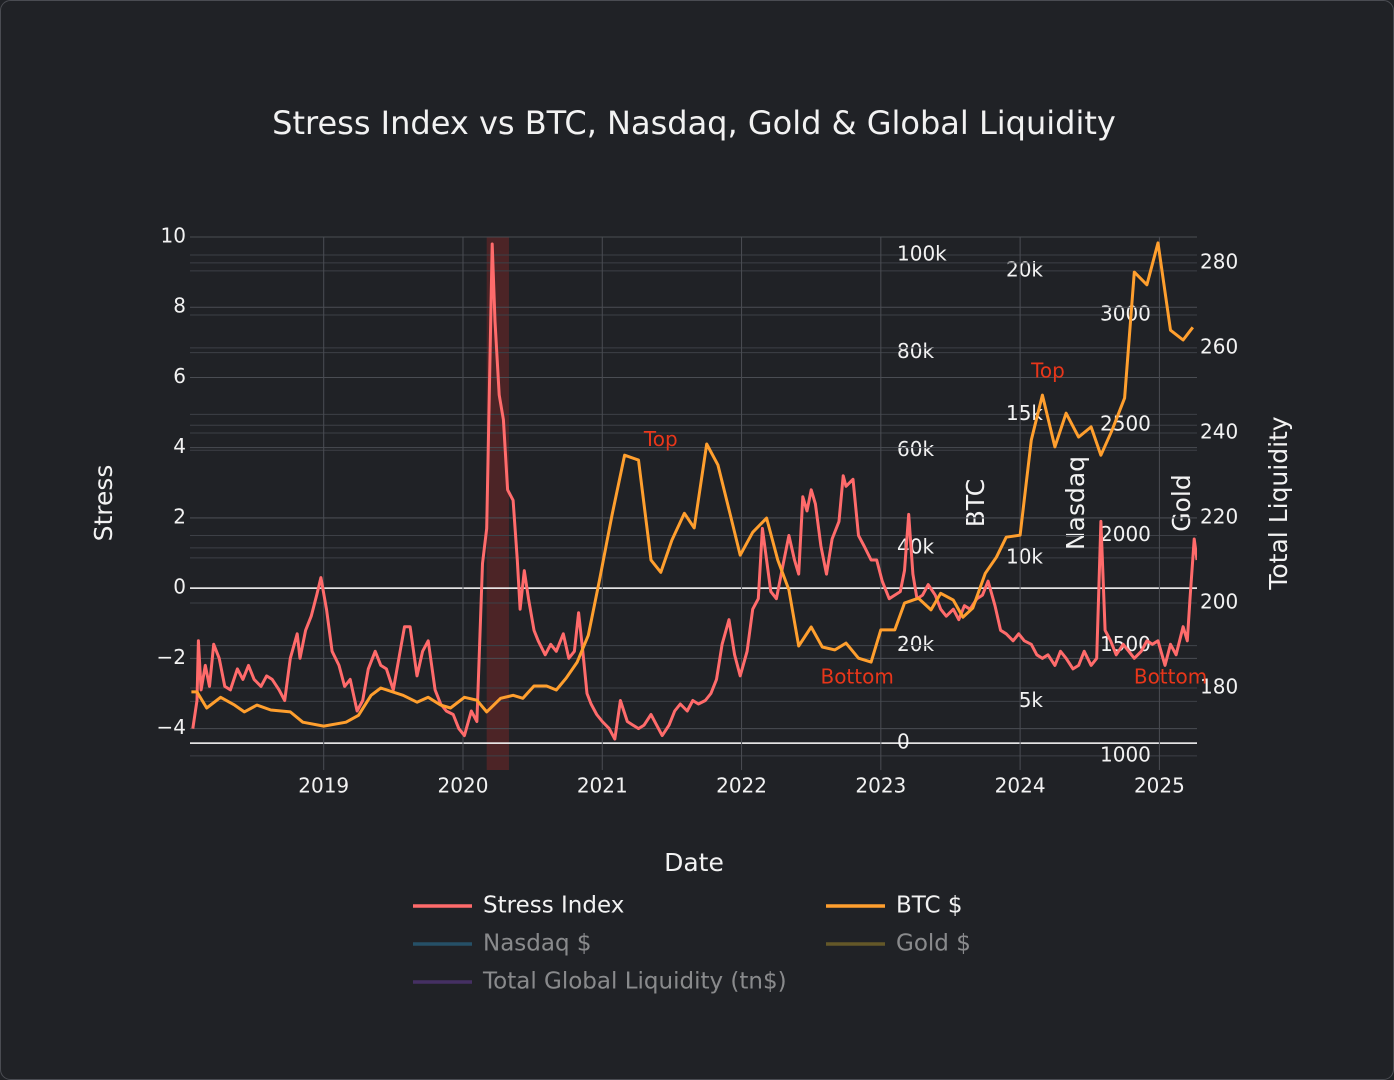  What do you see at coordinates (1024, 556) in the screenshot?
I see `y-tick-label: 10k` at bounding box center [1024, 556].